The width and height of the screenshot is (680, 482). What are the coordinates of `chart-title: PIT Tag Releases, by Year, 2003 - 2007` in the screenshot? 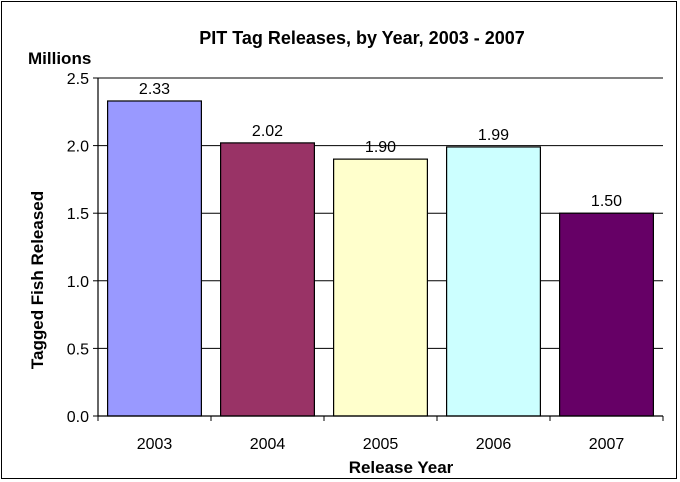 It's located at (362, 38).